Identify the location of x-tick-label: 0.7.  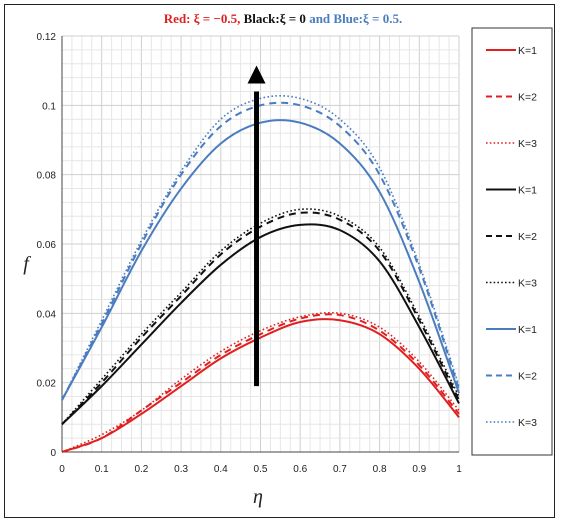
(340, 469).